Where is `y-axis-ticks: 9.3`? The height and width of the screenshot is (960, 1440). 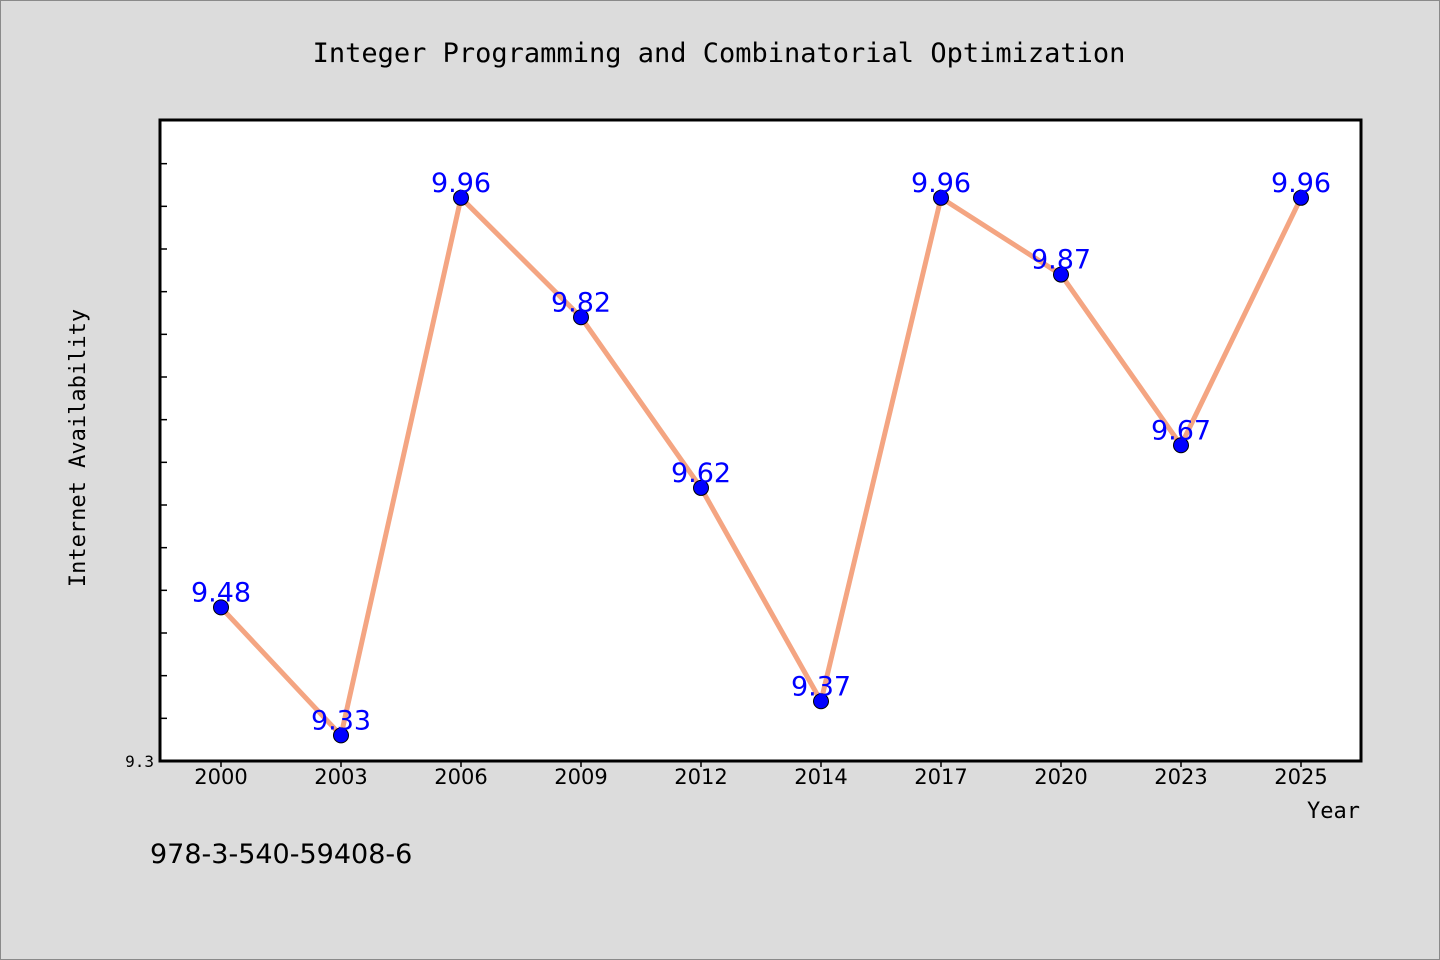 y-axis-ticks: 9.3 is located at coordinates (146, 466).